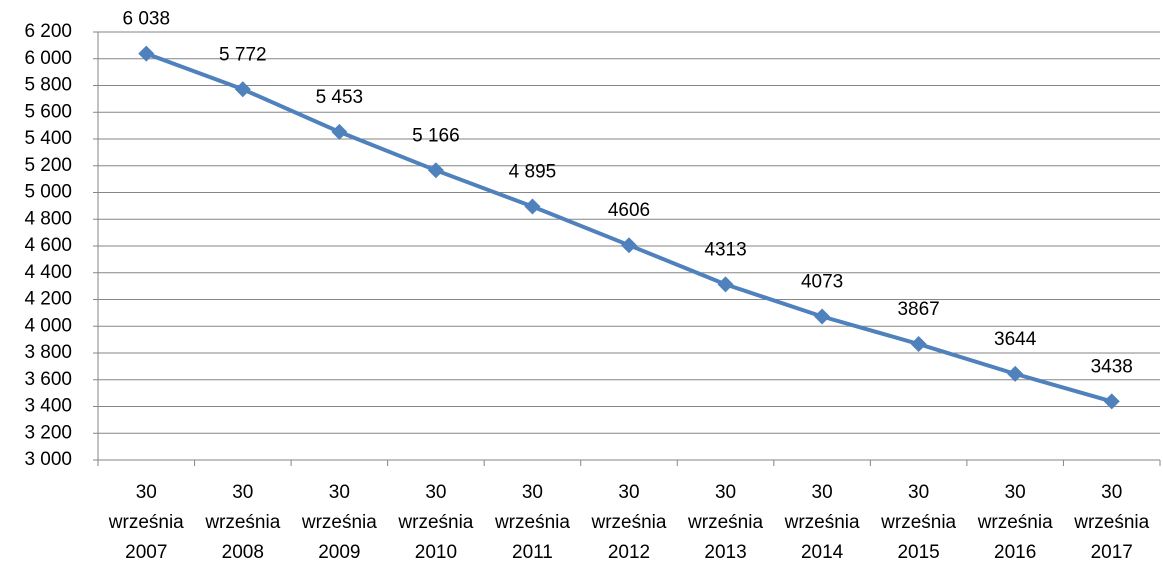 This screenshot has height=570, width=1163. Describe the element at coordinates (533, 172) in the screenshot. I see `data-label: 4 895` at that location.